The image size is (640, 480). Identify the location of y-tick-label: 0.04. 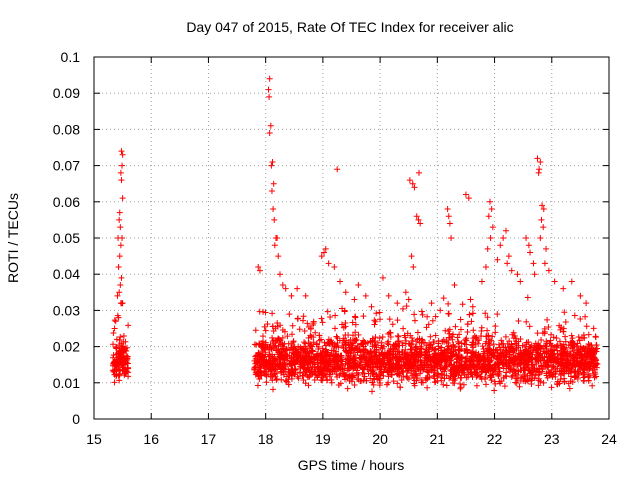
(66, 274).